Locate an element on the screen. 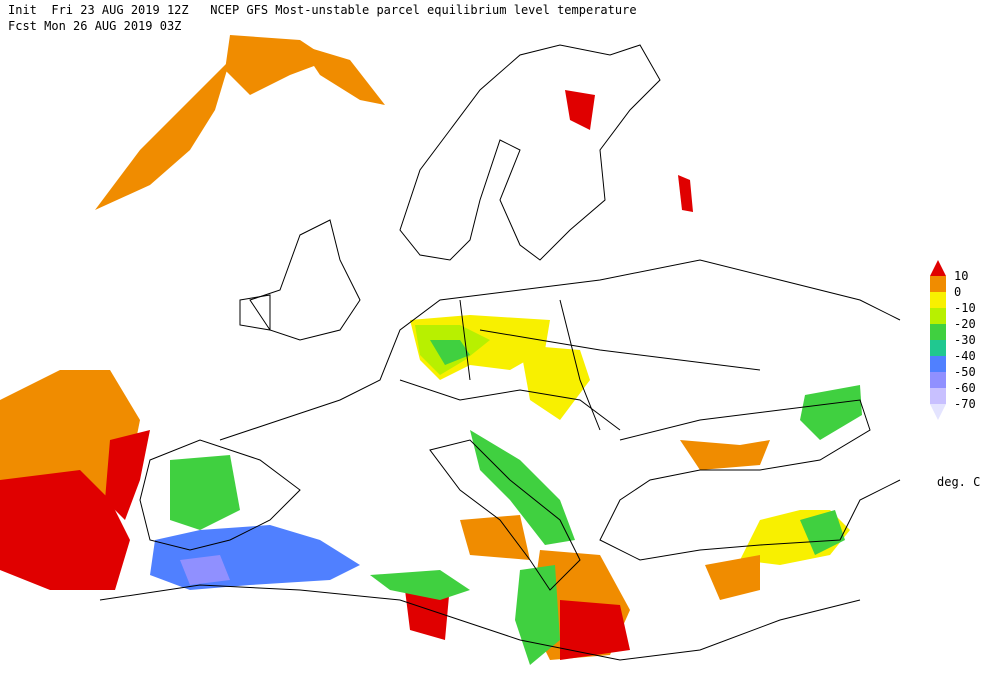 This screenshot has width=1000, height=680. legend-label: -10 is located at coordinates (965, 308).